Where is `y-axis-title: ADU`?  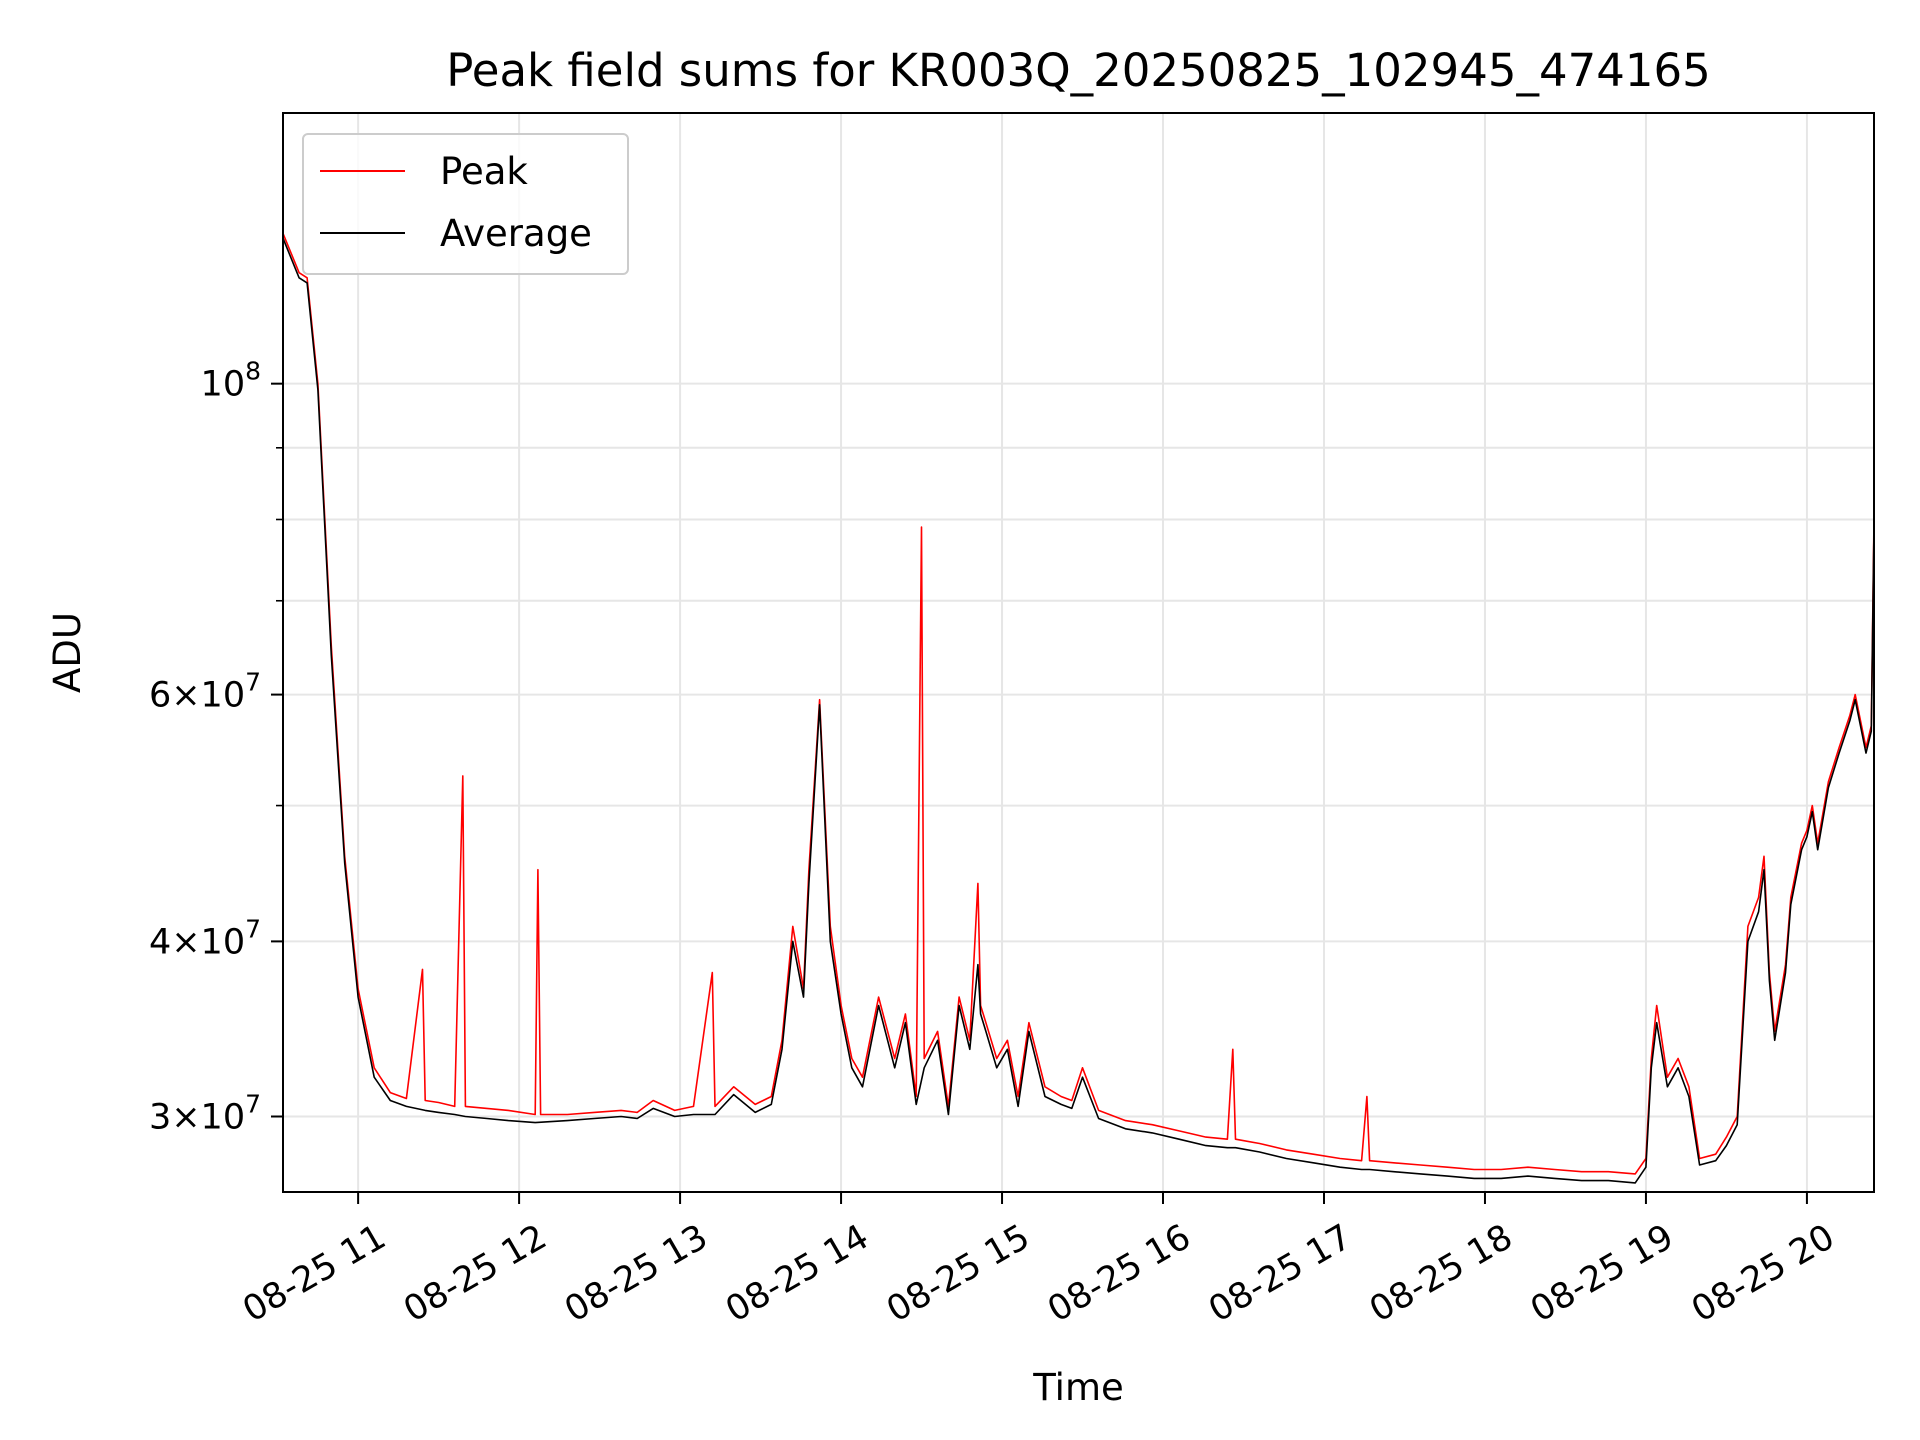 y-axis-title: ADU is located at coordinates (67, 652).